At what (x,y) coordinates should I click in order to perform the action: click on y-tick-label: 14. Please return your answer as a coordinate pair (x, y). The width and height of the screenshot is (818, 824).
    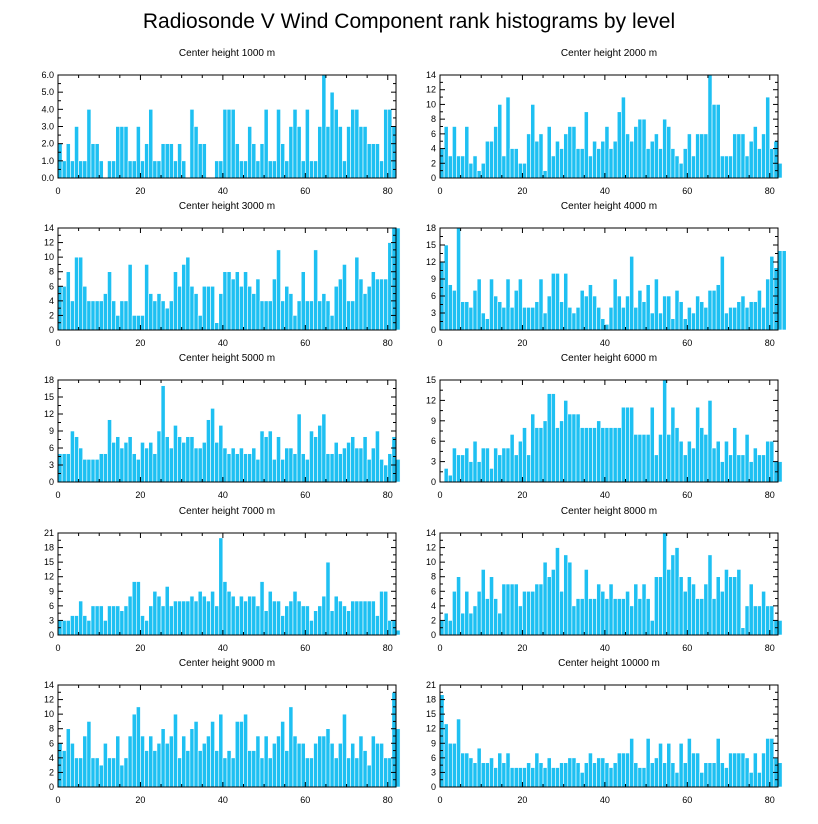
    Looking at the image, I should click on (49, 685).